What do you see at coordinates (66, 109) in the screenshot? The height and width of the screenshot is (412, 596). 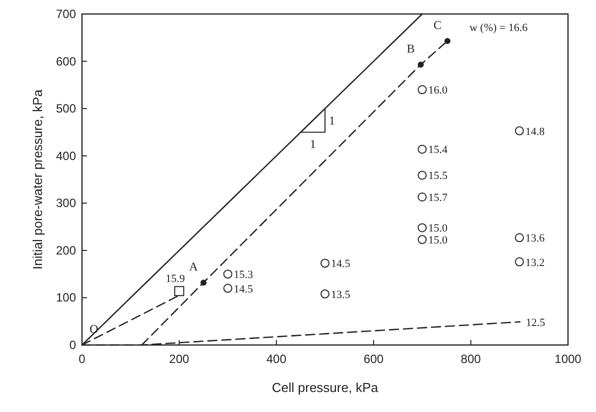 I see `y-tick-label: 500` at bounding box center [66, 109].